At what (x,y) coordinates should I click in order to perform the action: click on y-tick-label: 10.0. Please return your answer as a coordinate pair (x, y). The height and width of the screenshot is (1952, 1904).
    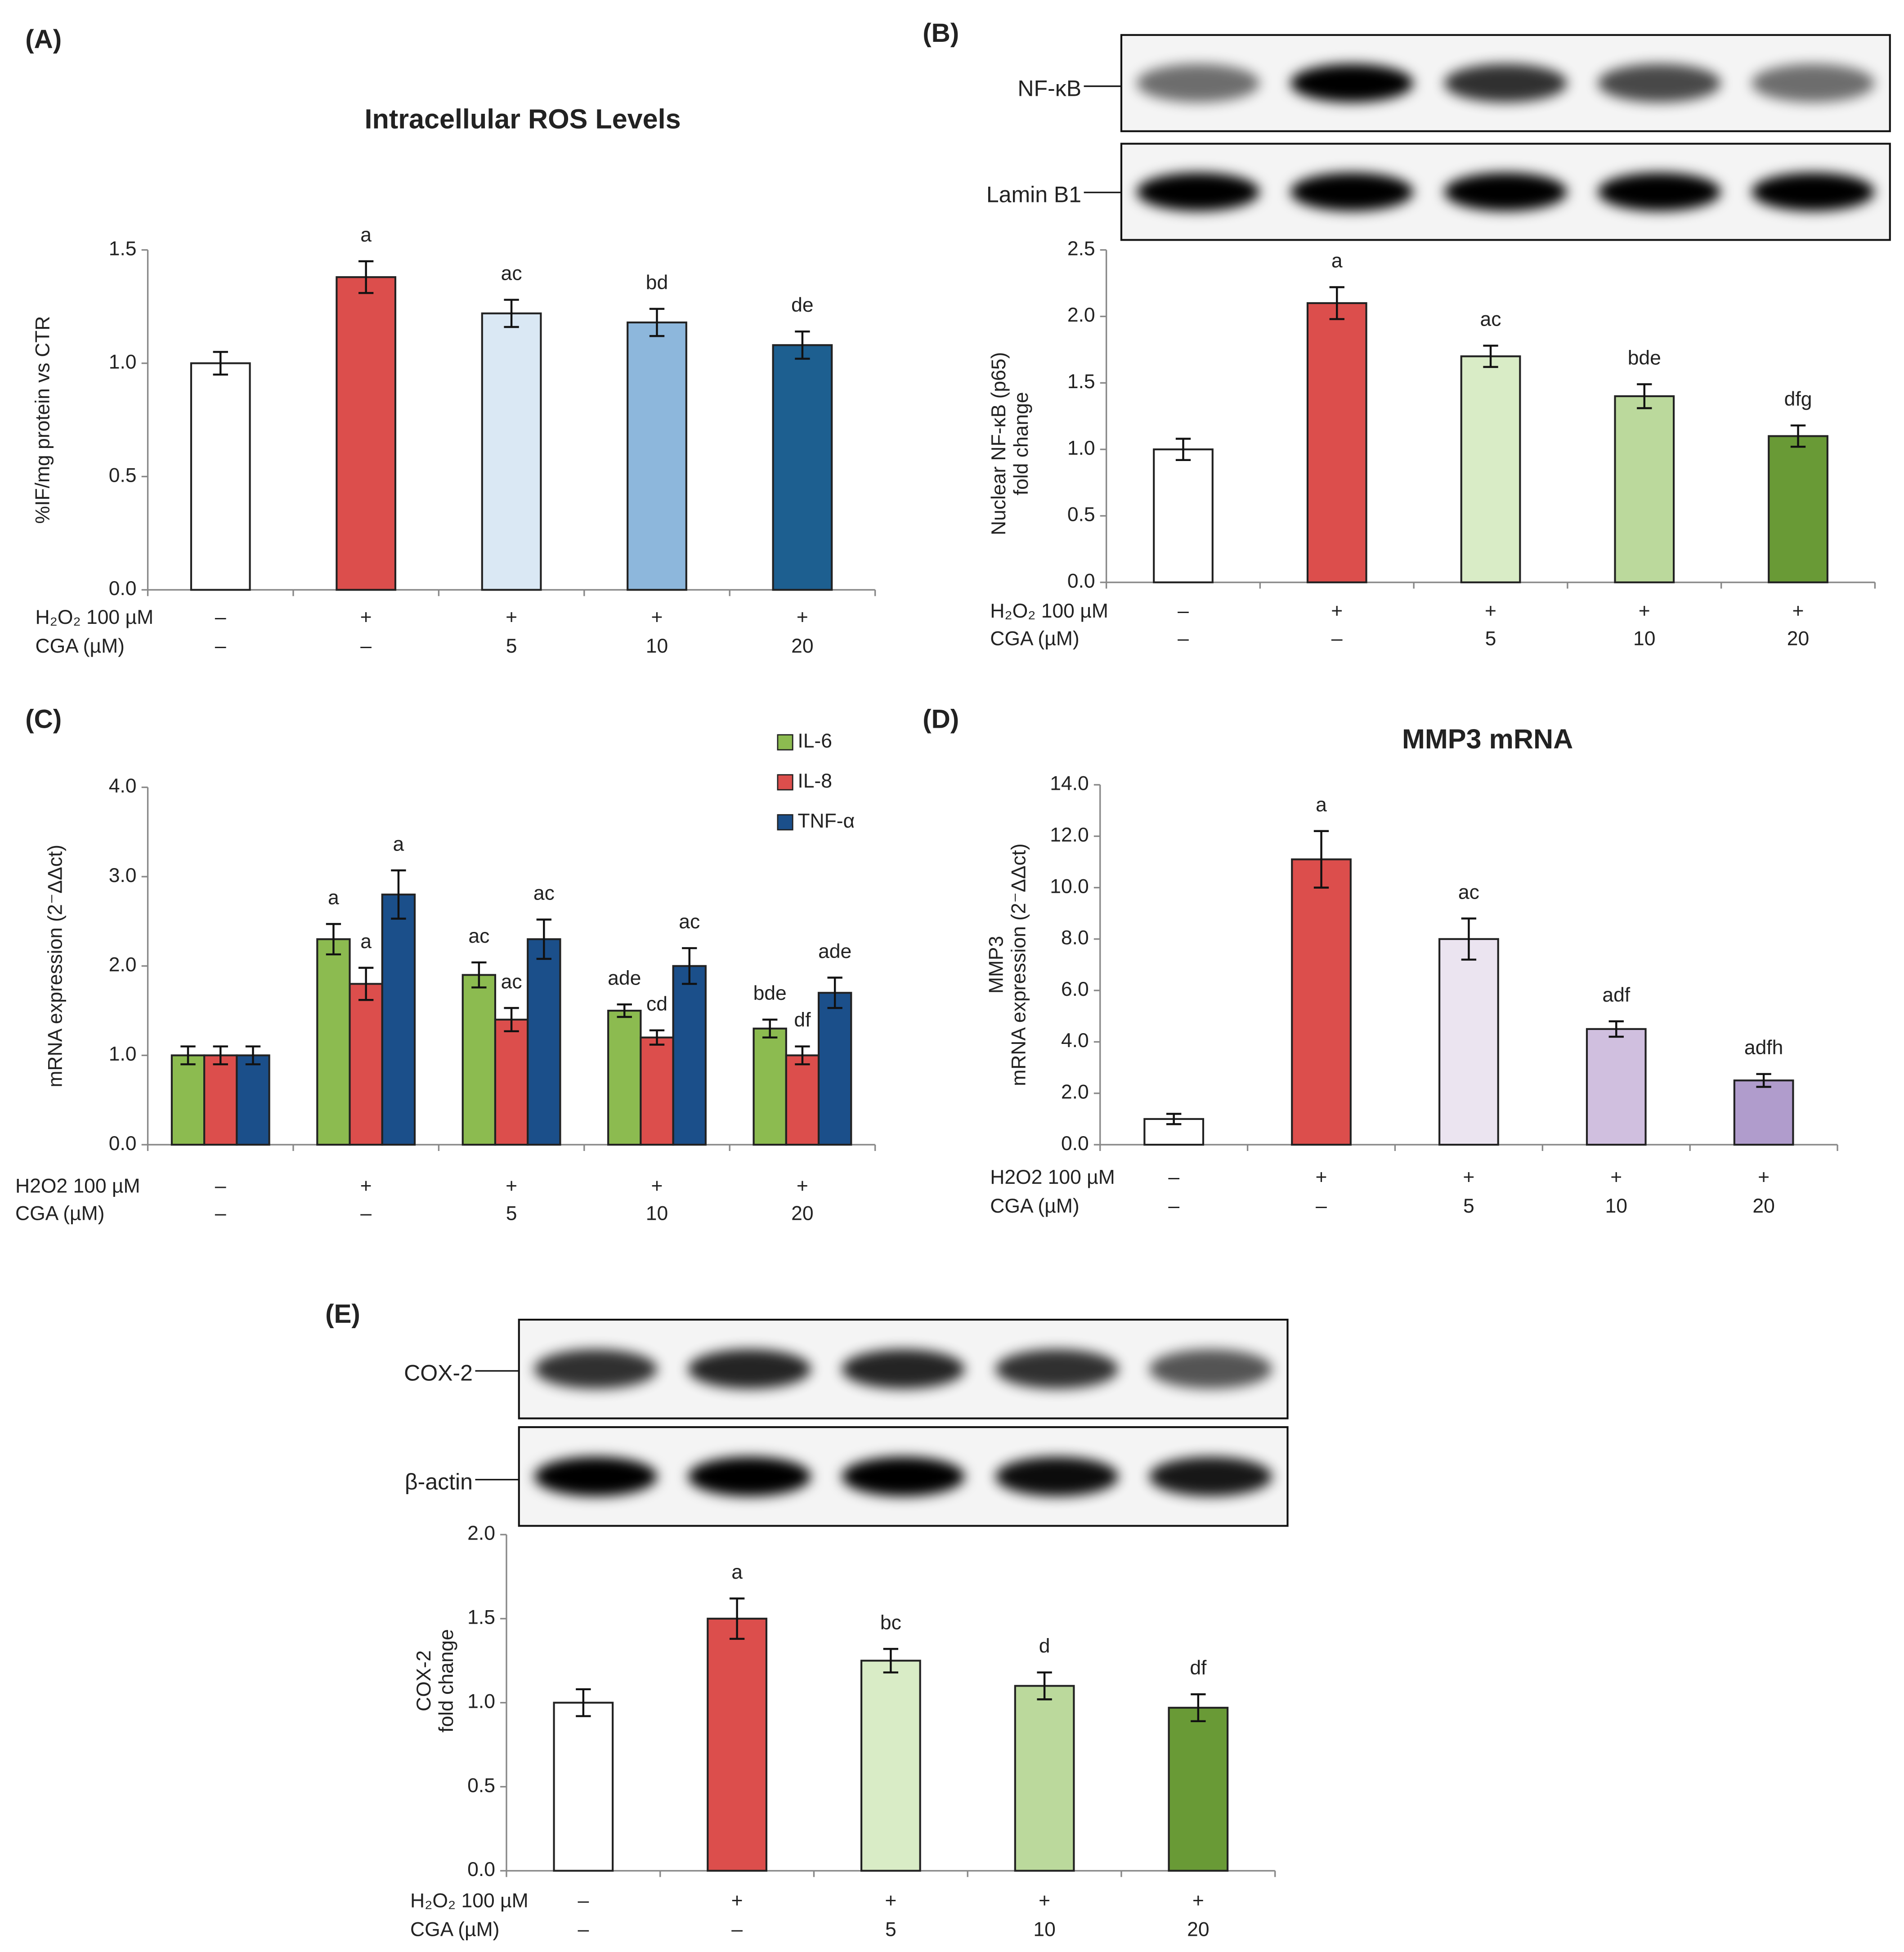
    Looking at the image, I should click on (1069, 886).